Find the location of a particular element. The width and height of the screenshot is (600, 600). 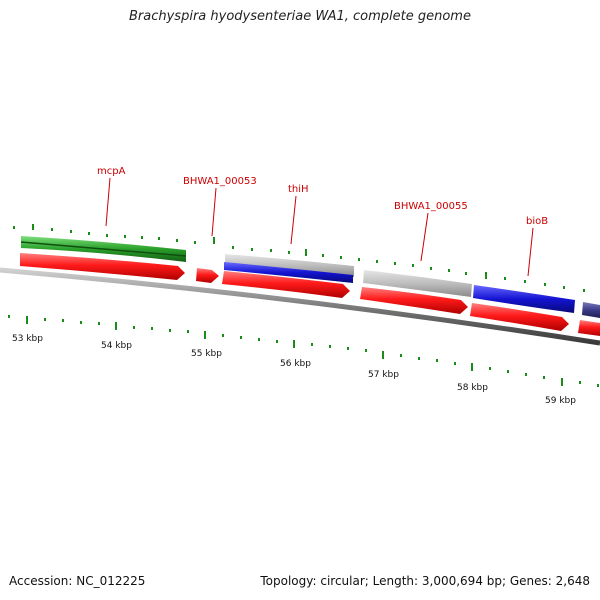

upper-tick-row is located at coordinates (299, 258).